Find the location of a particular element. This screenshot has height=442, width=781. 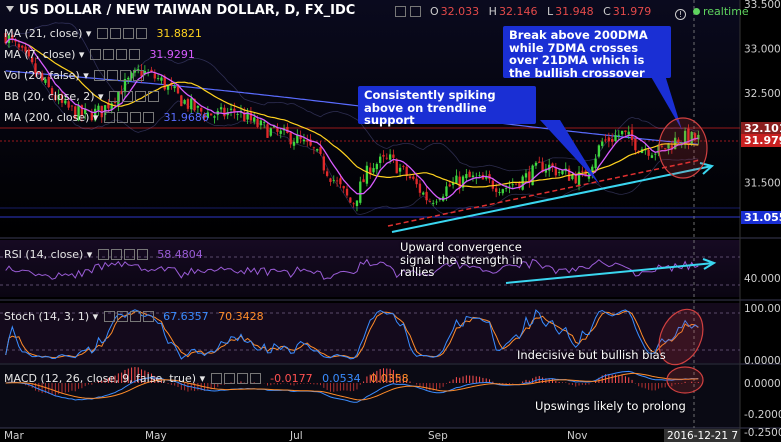

macd-value: -0.0177 is located at coordinates (291, 378).